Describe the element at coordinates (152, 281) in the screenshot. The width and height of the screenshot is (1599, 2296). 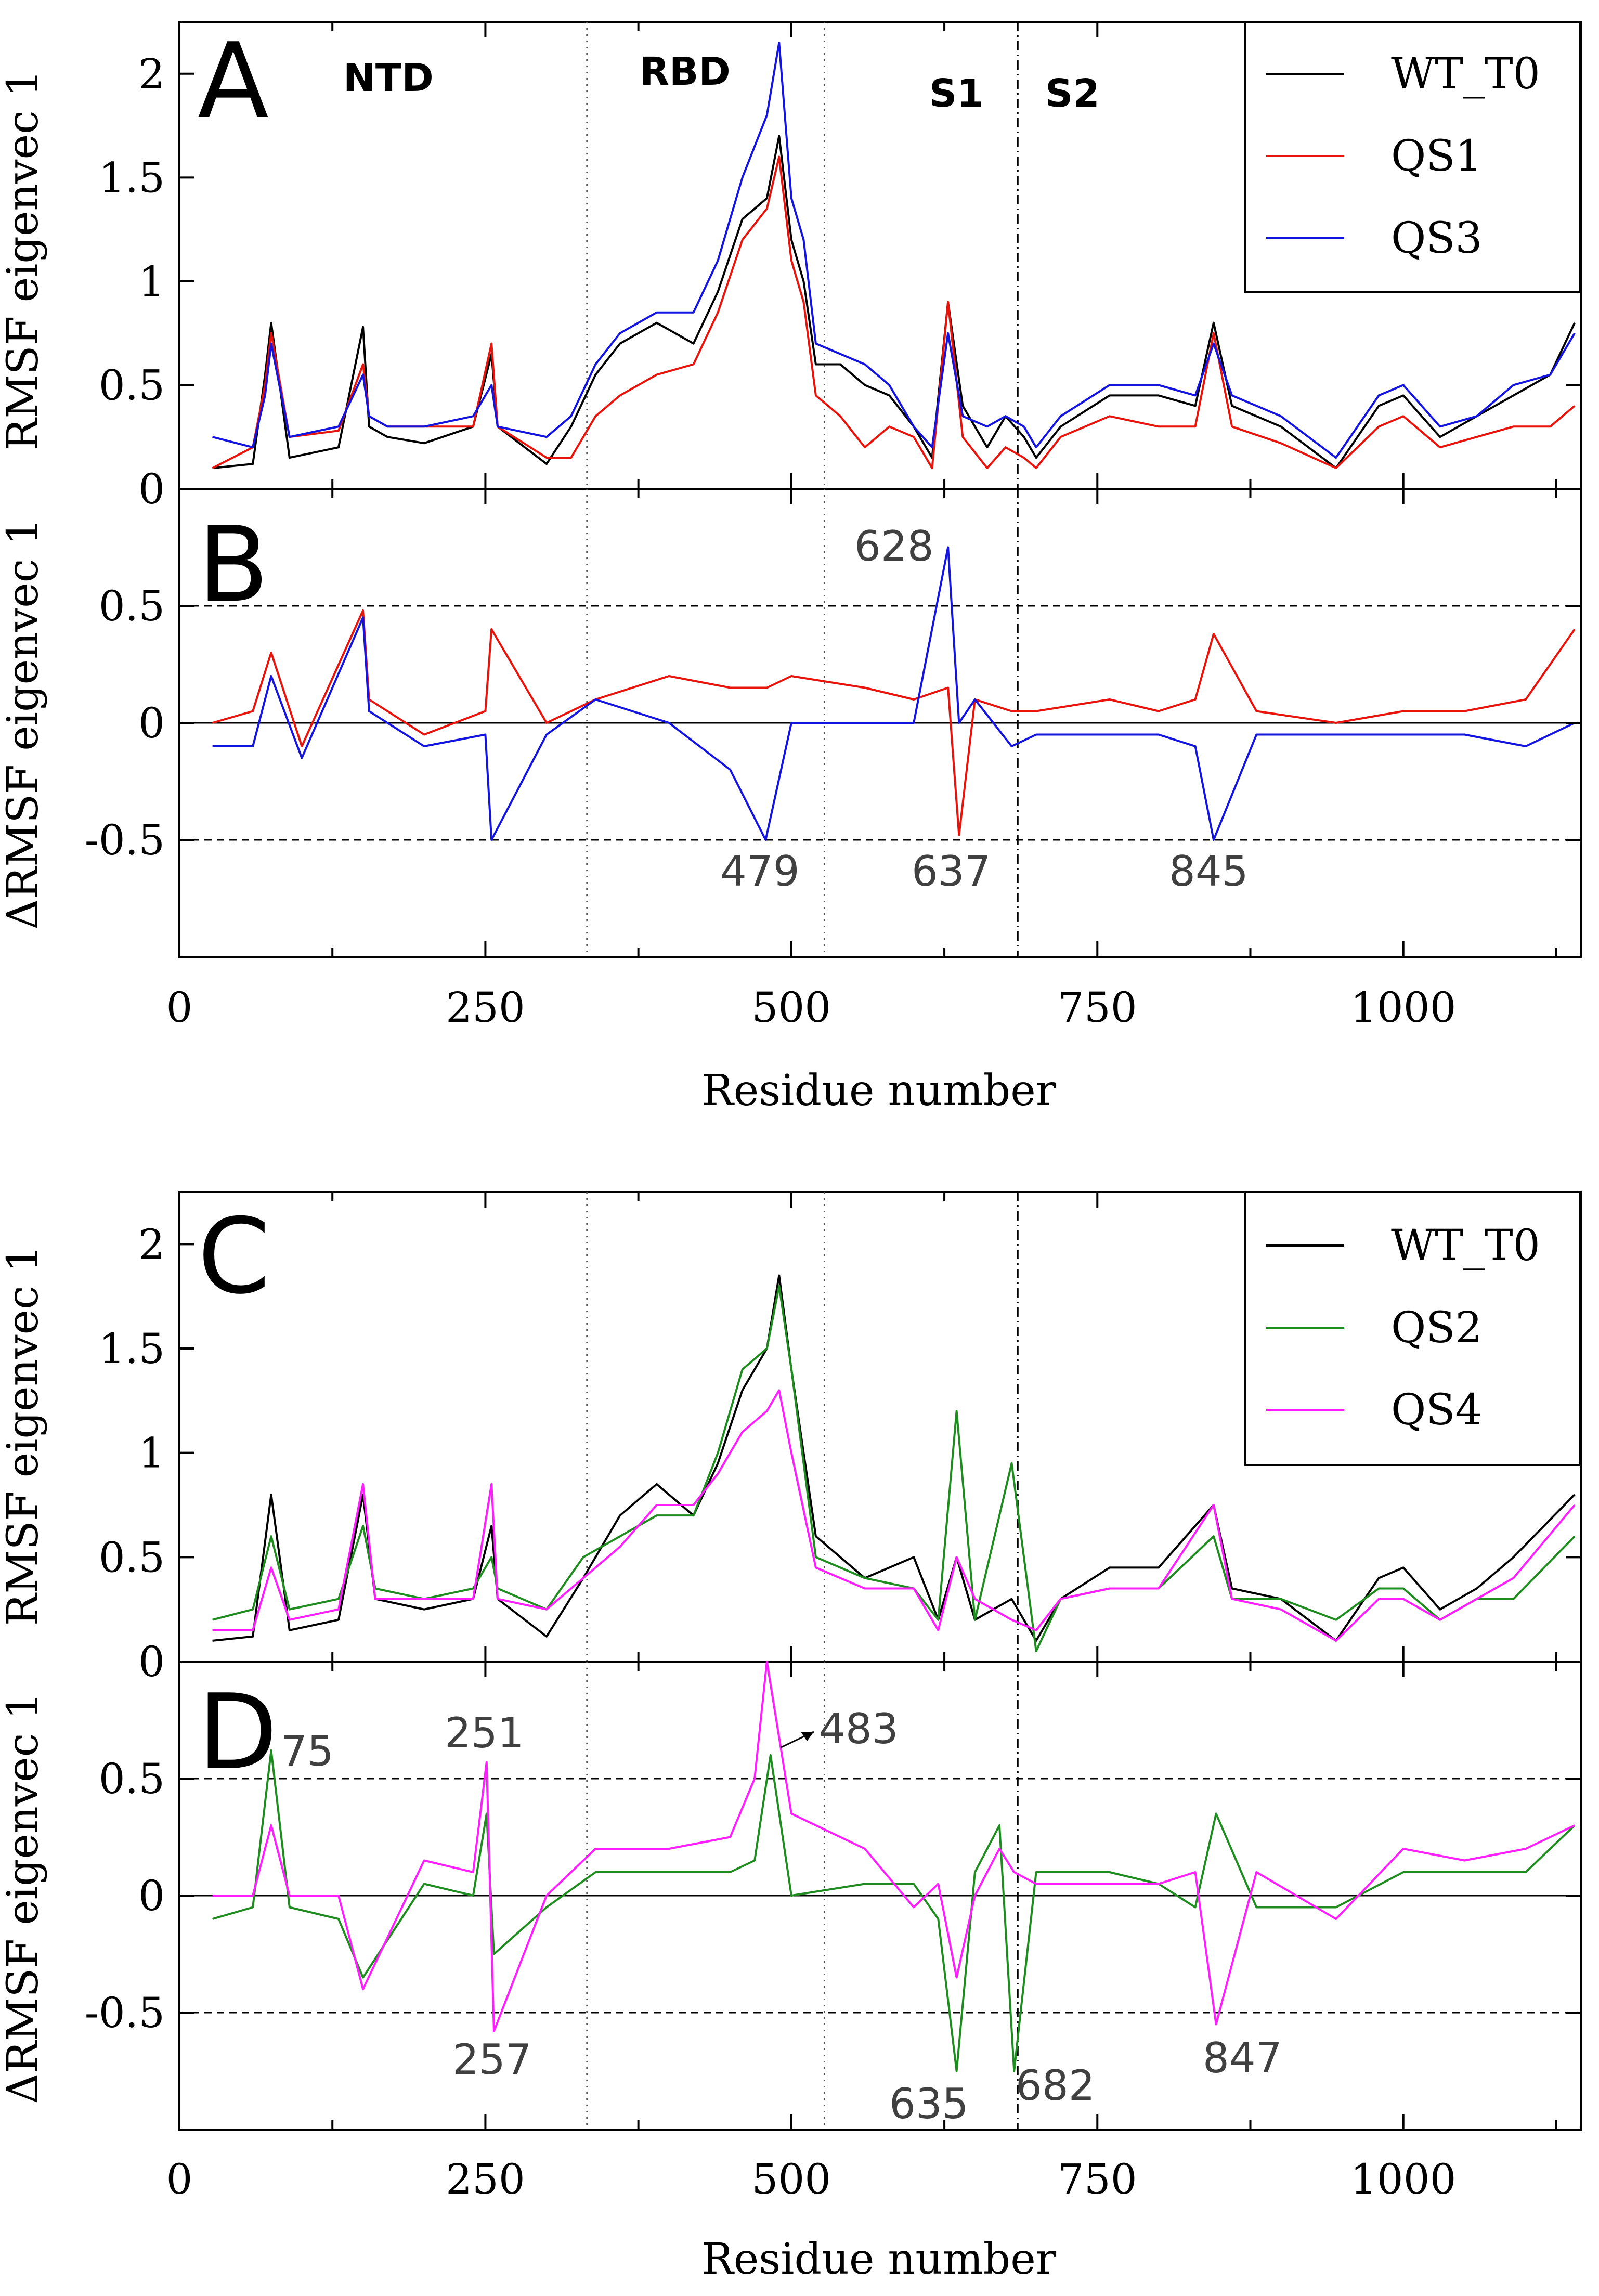
I see `panel-a-ytick-label: 1` at that location.